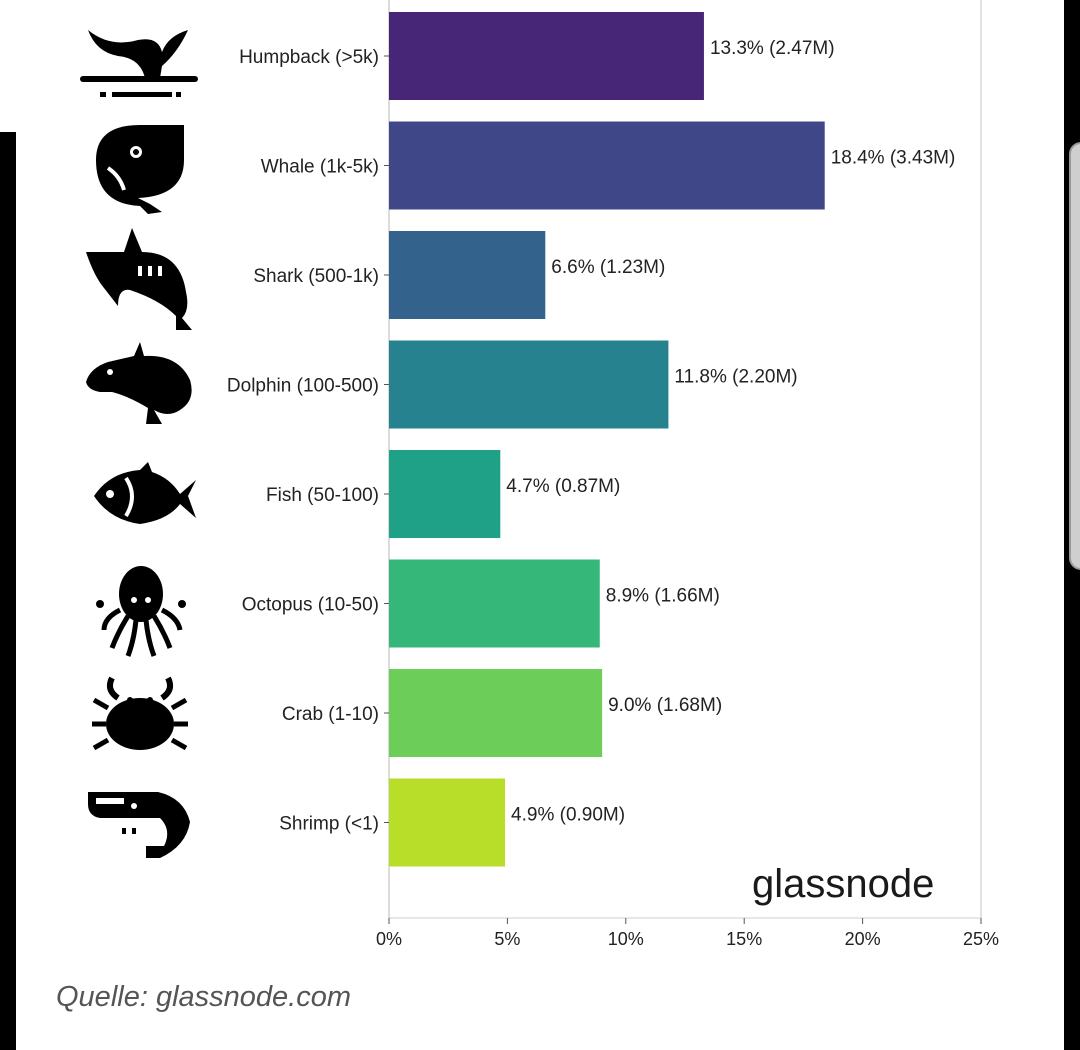  Describe the element at coordinates (329, 824) in the screenshot. I see `category-label: Shrimp (<1)` at that location.